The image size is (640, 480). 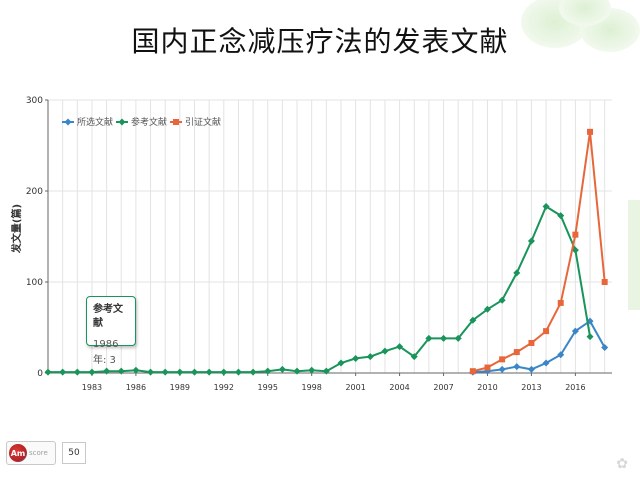 What do you see at coordinates (487, 387) in the screenshot?
I see `x-tick-label: 2010` at bounding box center [487, 387].